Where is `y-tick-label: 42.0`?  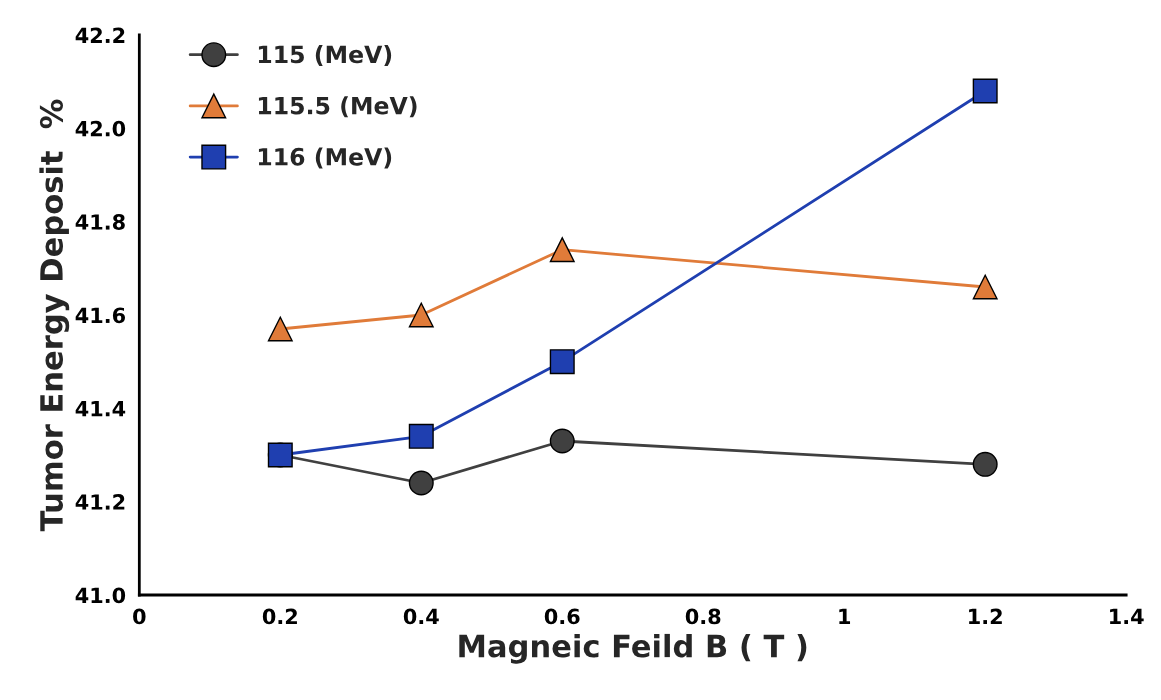 y-tick-label: 42.0 is located at coordinates (100, 128).